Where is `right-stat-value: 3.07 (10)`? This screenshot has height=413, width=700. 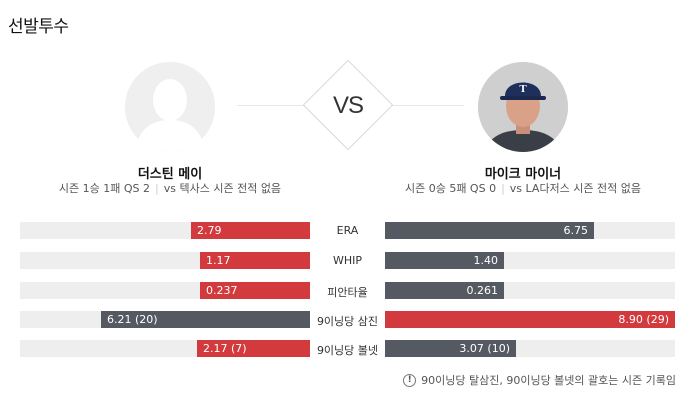
right-stat-value: 3.07 (10) is located at coordinates (484, 348).